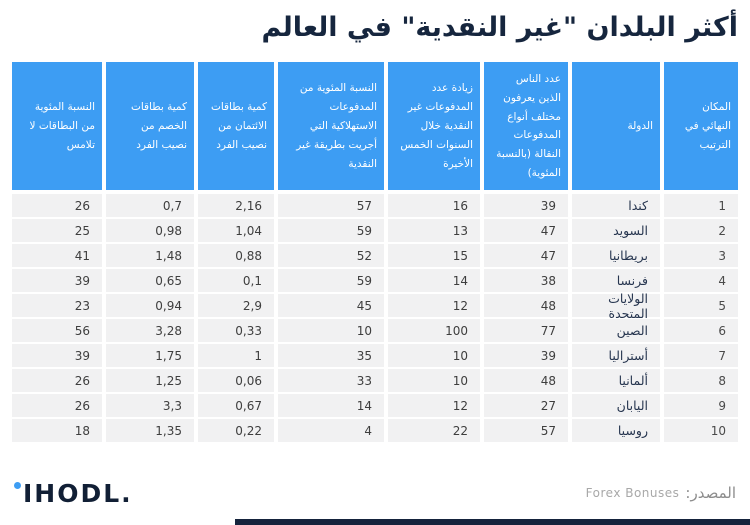 Image resolution: width=750 pixels, height=525 pixels. What do you see at coordinates (17, 485) in the screenshot?
I see `logo-dot-icon` at bounding box center [17, 485].